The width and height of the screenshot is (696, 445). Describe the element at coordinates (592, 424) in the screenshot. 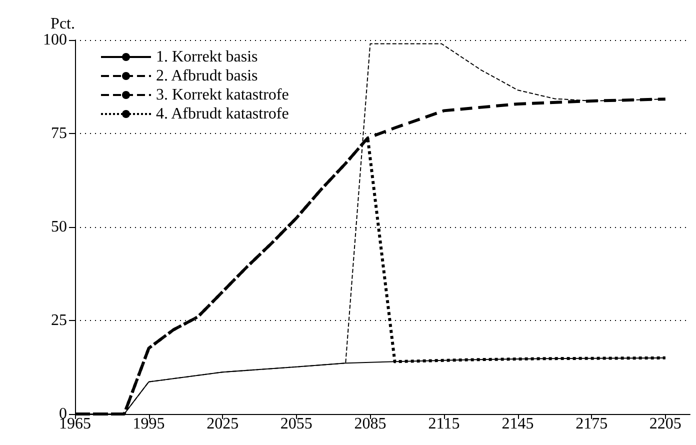

I see `x-tick-label: 2175` at that location.